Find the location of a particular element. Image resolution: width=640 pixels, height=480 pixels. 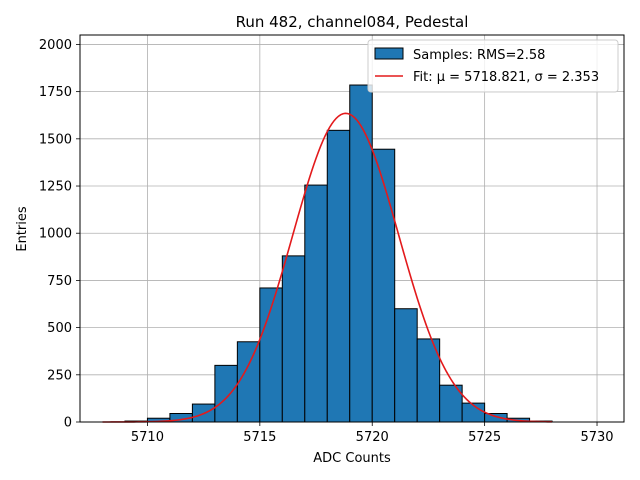

x-tick-label: 5715 is located at coordinates (259, 437).